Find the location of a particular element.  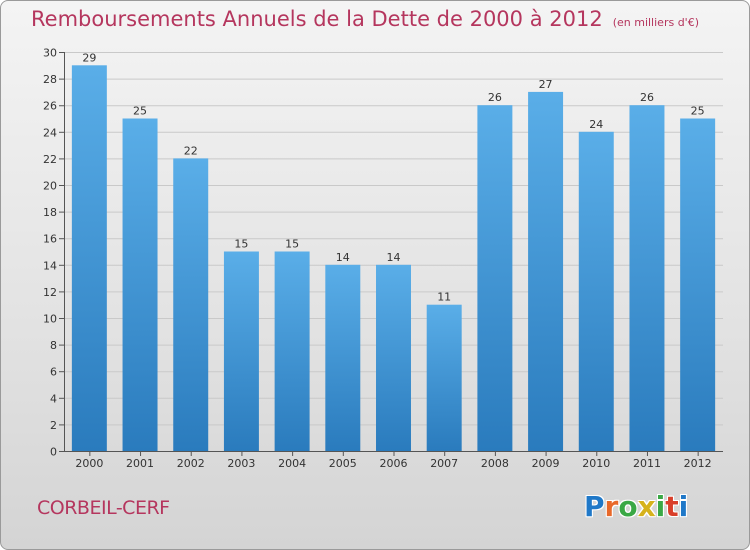

x-tick-label: 2006 is located at coordinates (394, 463).